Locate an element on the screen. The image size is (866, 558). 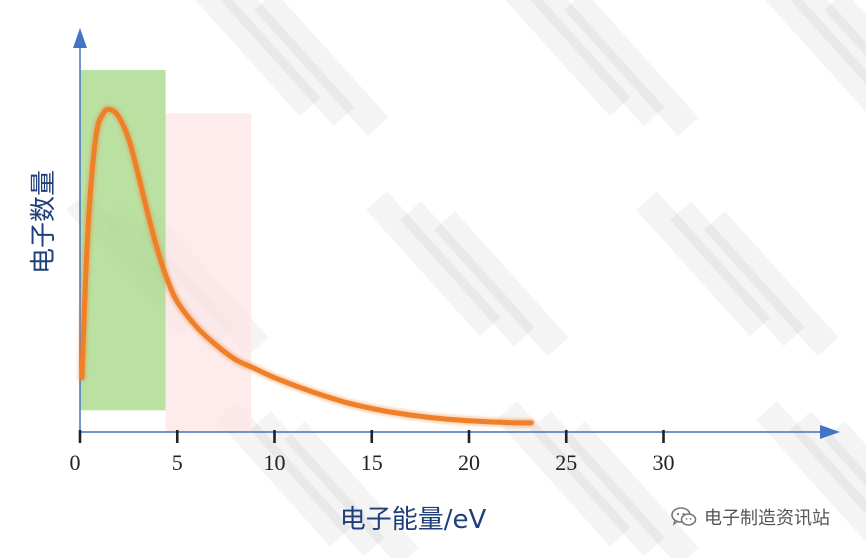
x-axis-ticks: 0 5 10 15 20 25 30 is located at coordinates (372, 452).